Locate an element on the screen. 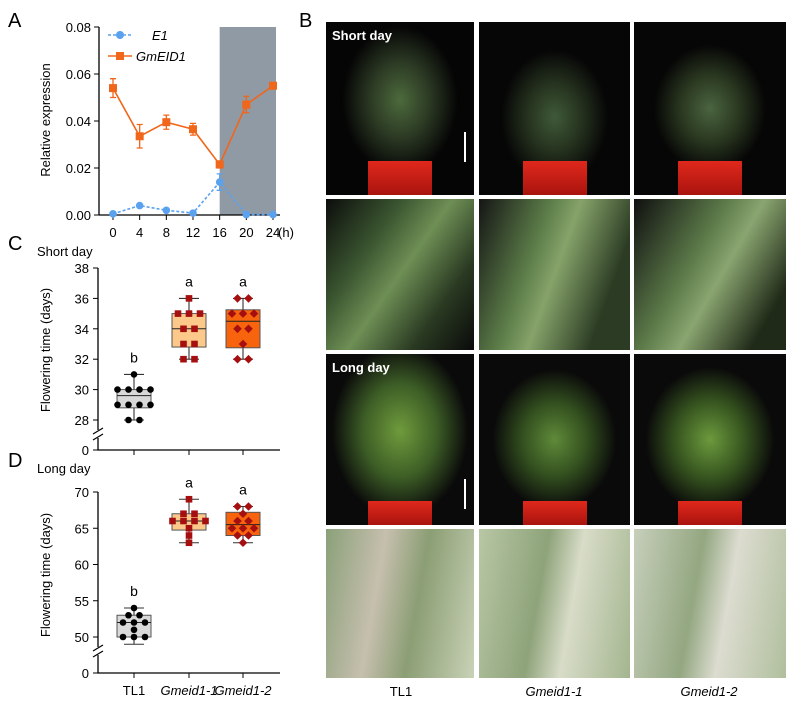 This screenshot has width=800, height=707. photo-column-label: Gmeid1-2 is located at coordinates (709, 691).